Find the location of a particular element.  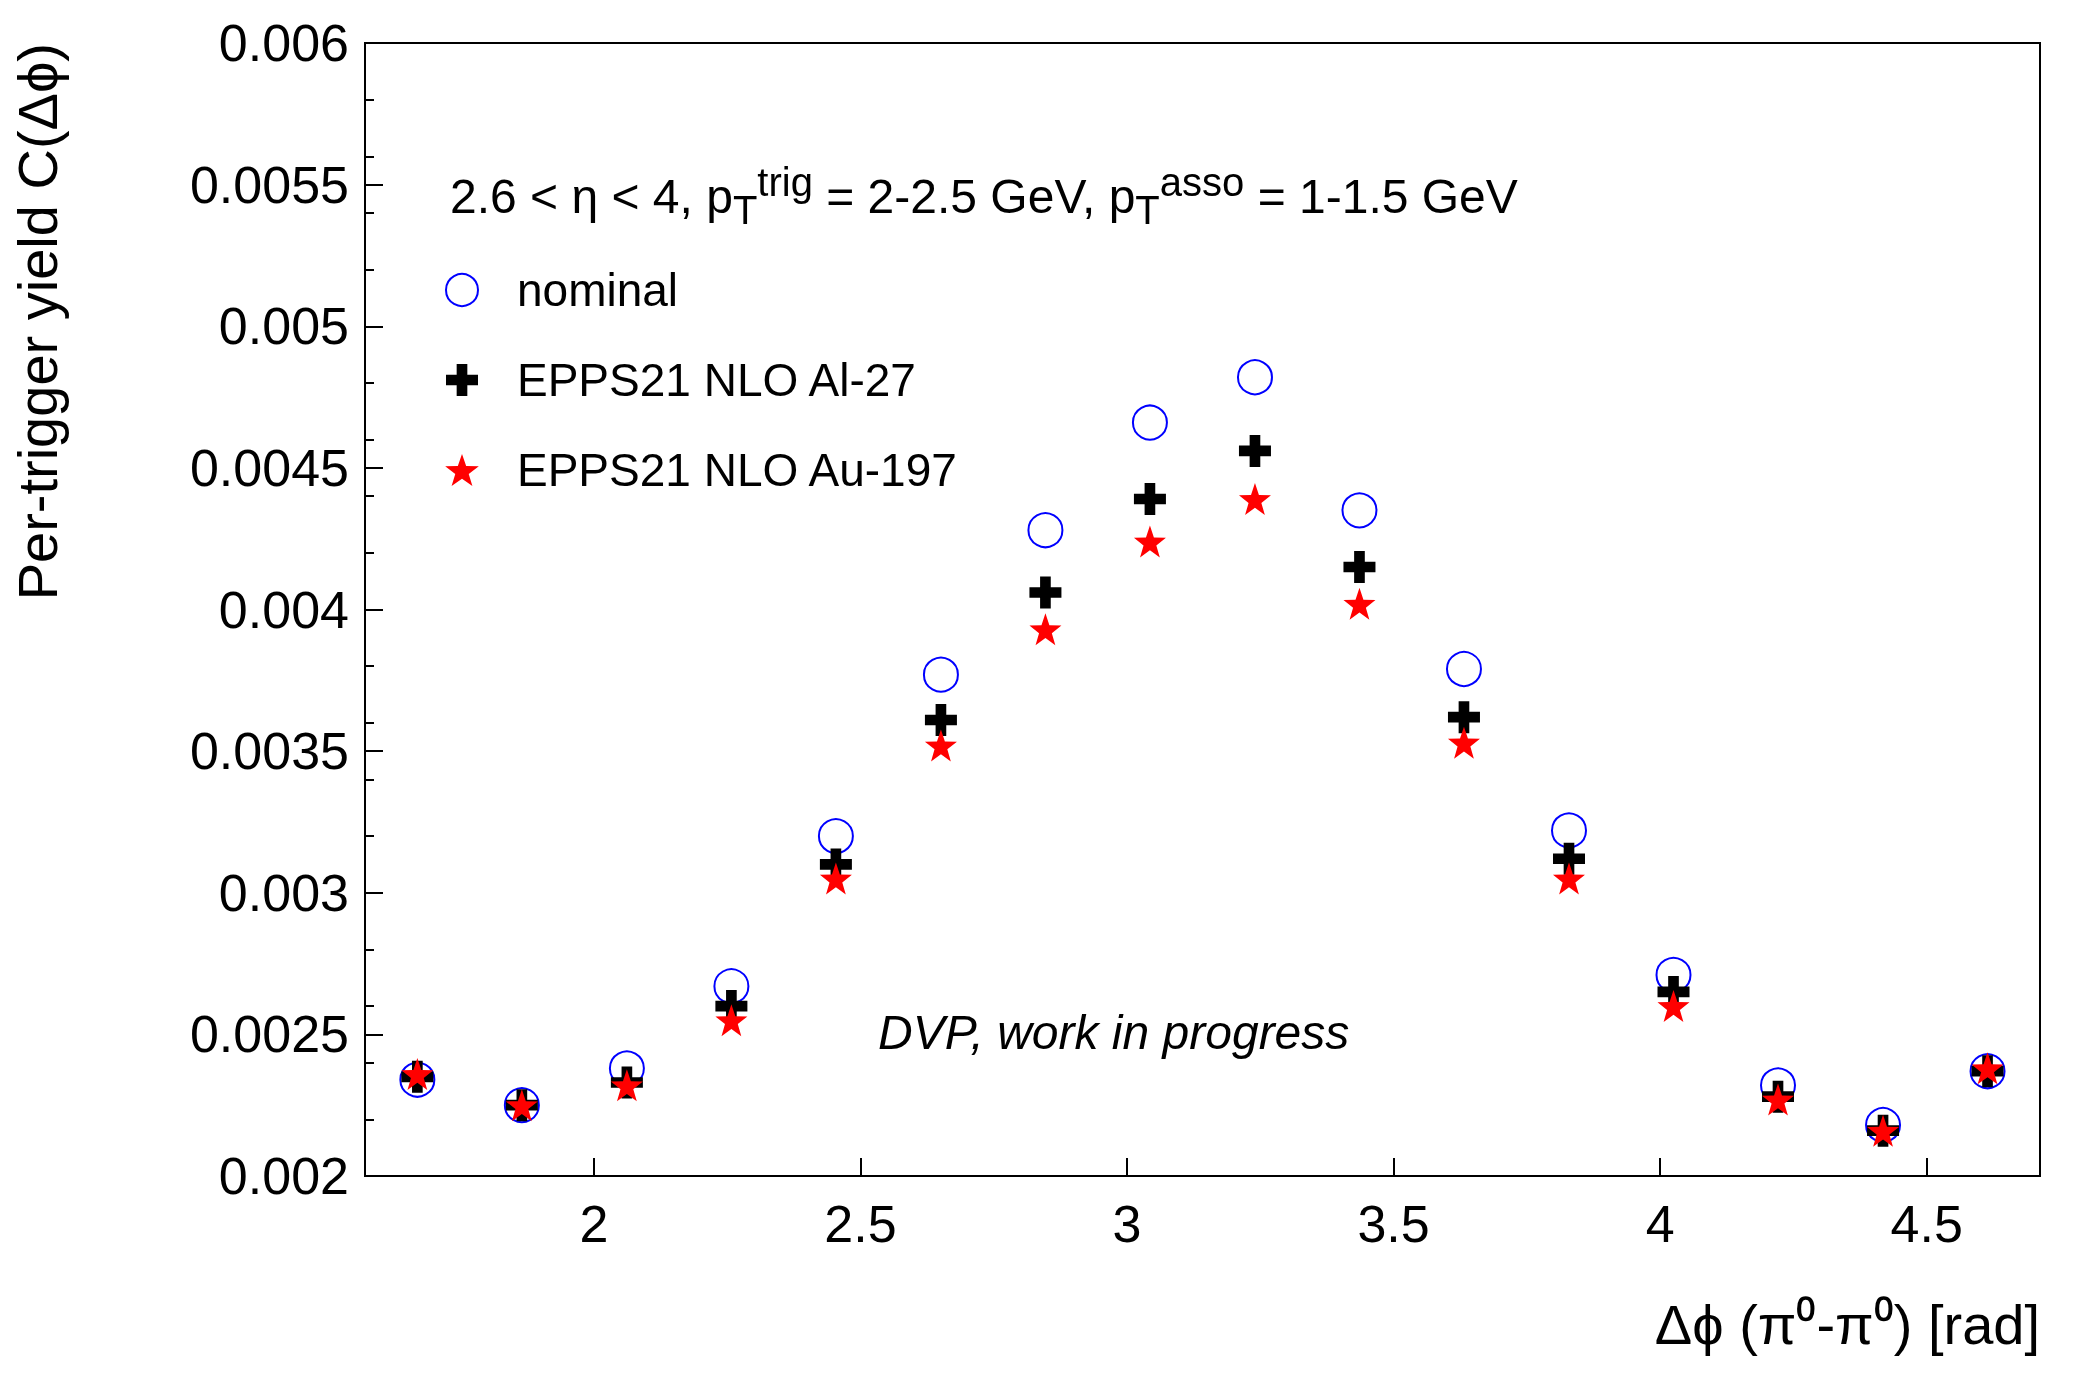

annotation: 2.6 < η < 4, p$_{T}$$^{trig}$ = 2-2.5 GeV, p$_{T}$$^{asso}$ = 1-1.5 GeV is located at coordinates (984, 196).